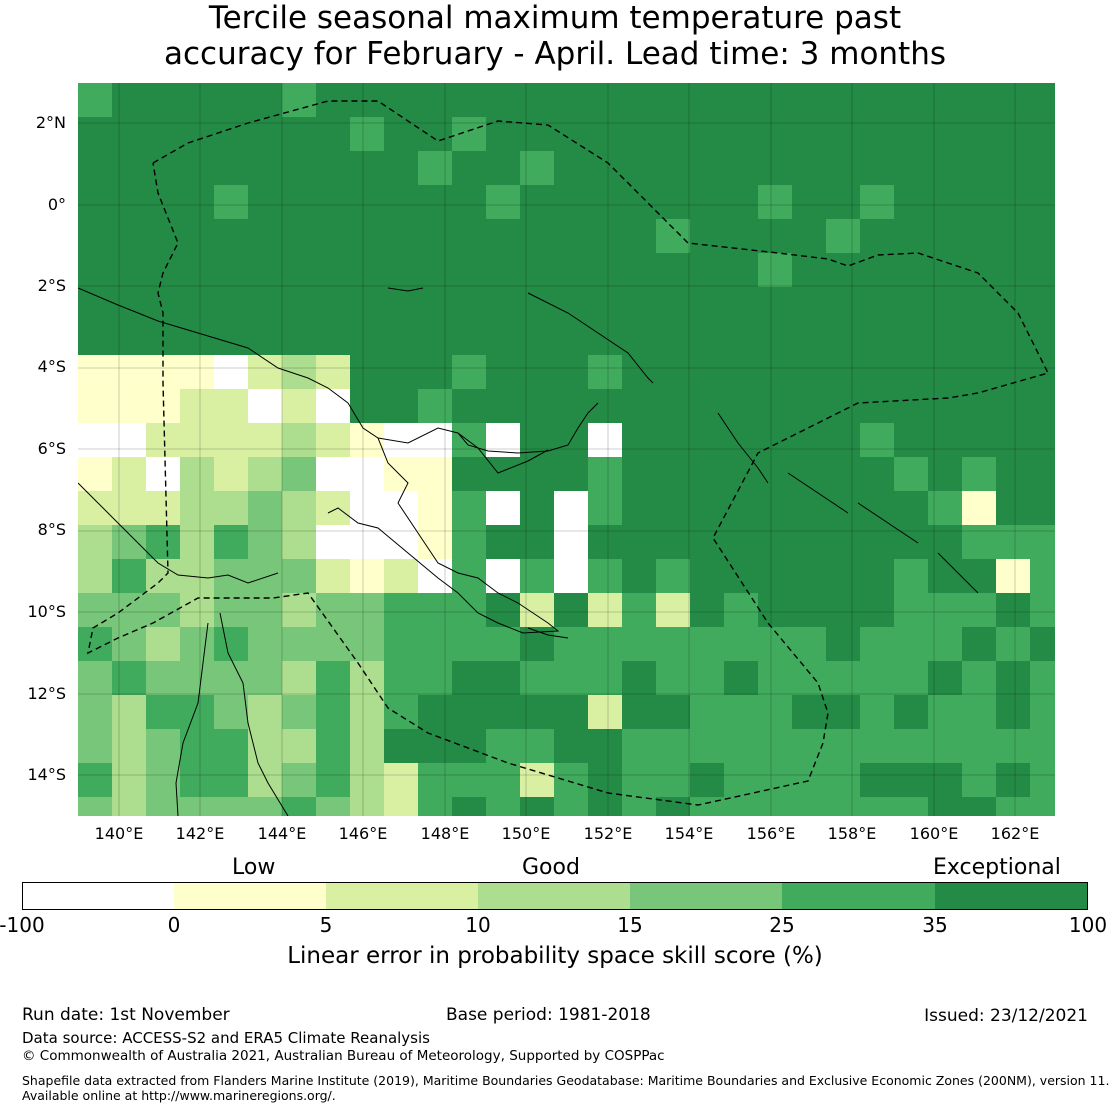  What do you see at coordinates (555, 896) in the screenshot?
I see `colorbar-frame` at bounding box center [555, 896].